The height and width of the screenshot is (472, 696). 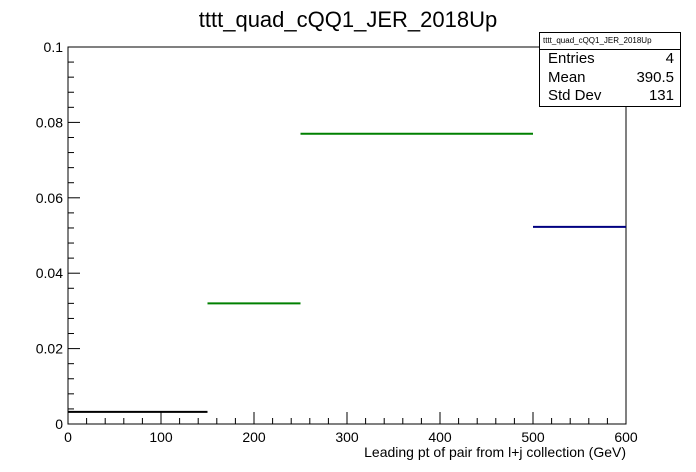 I want to click on stats-row-entries: Entries 4, so click(x=610, y=59).